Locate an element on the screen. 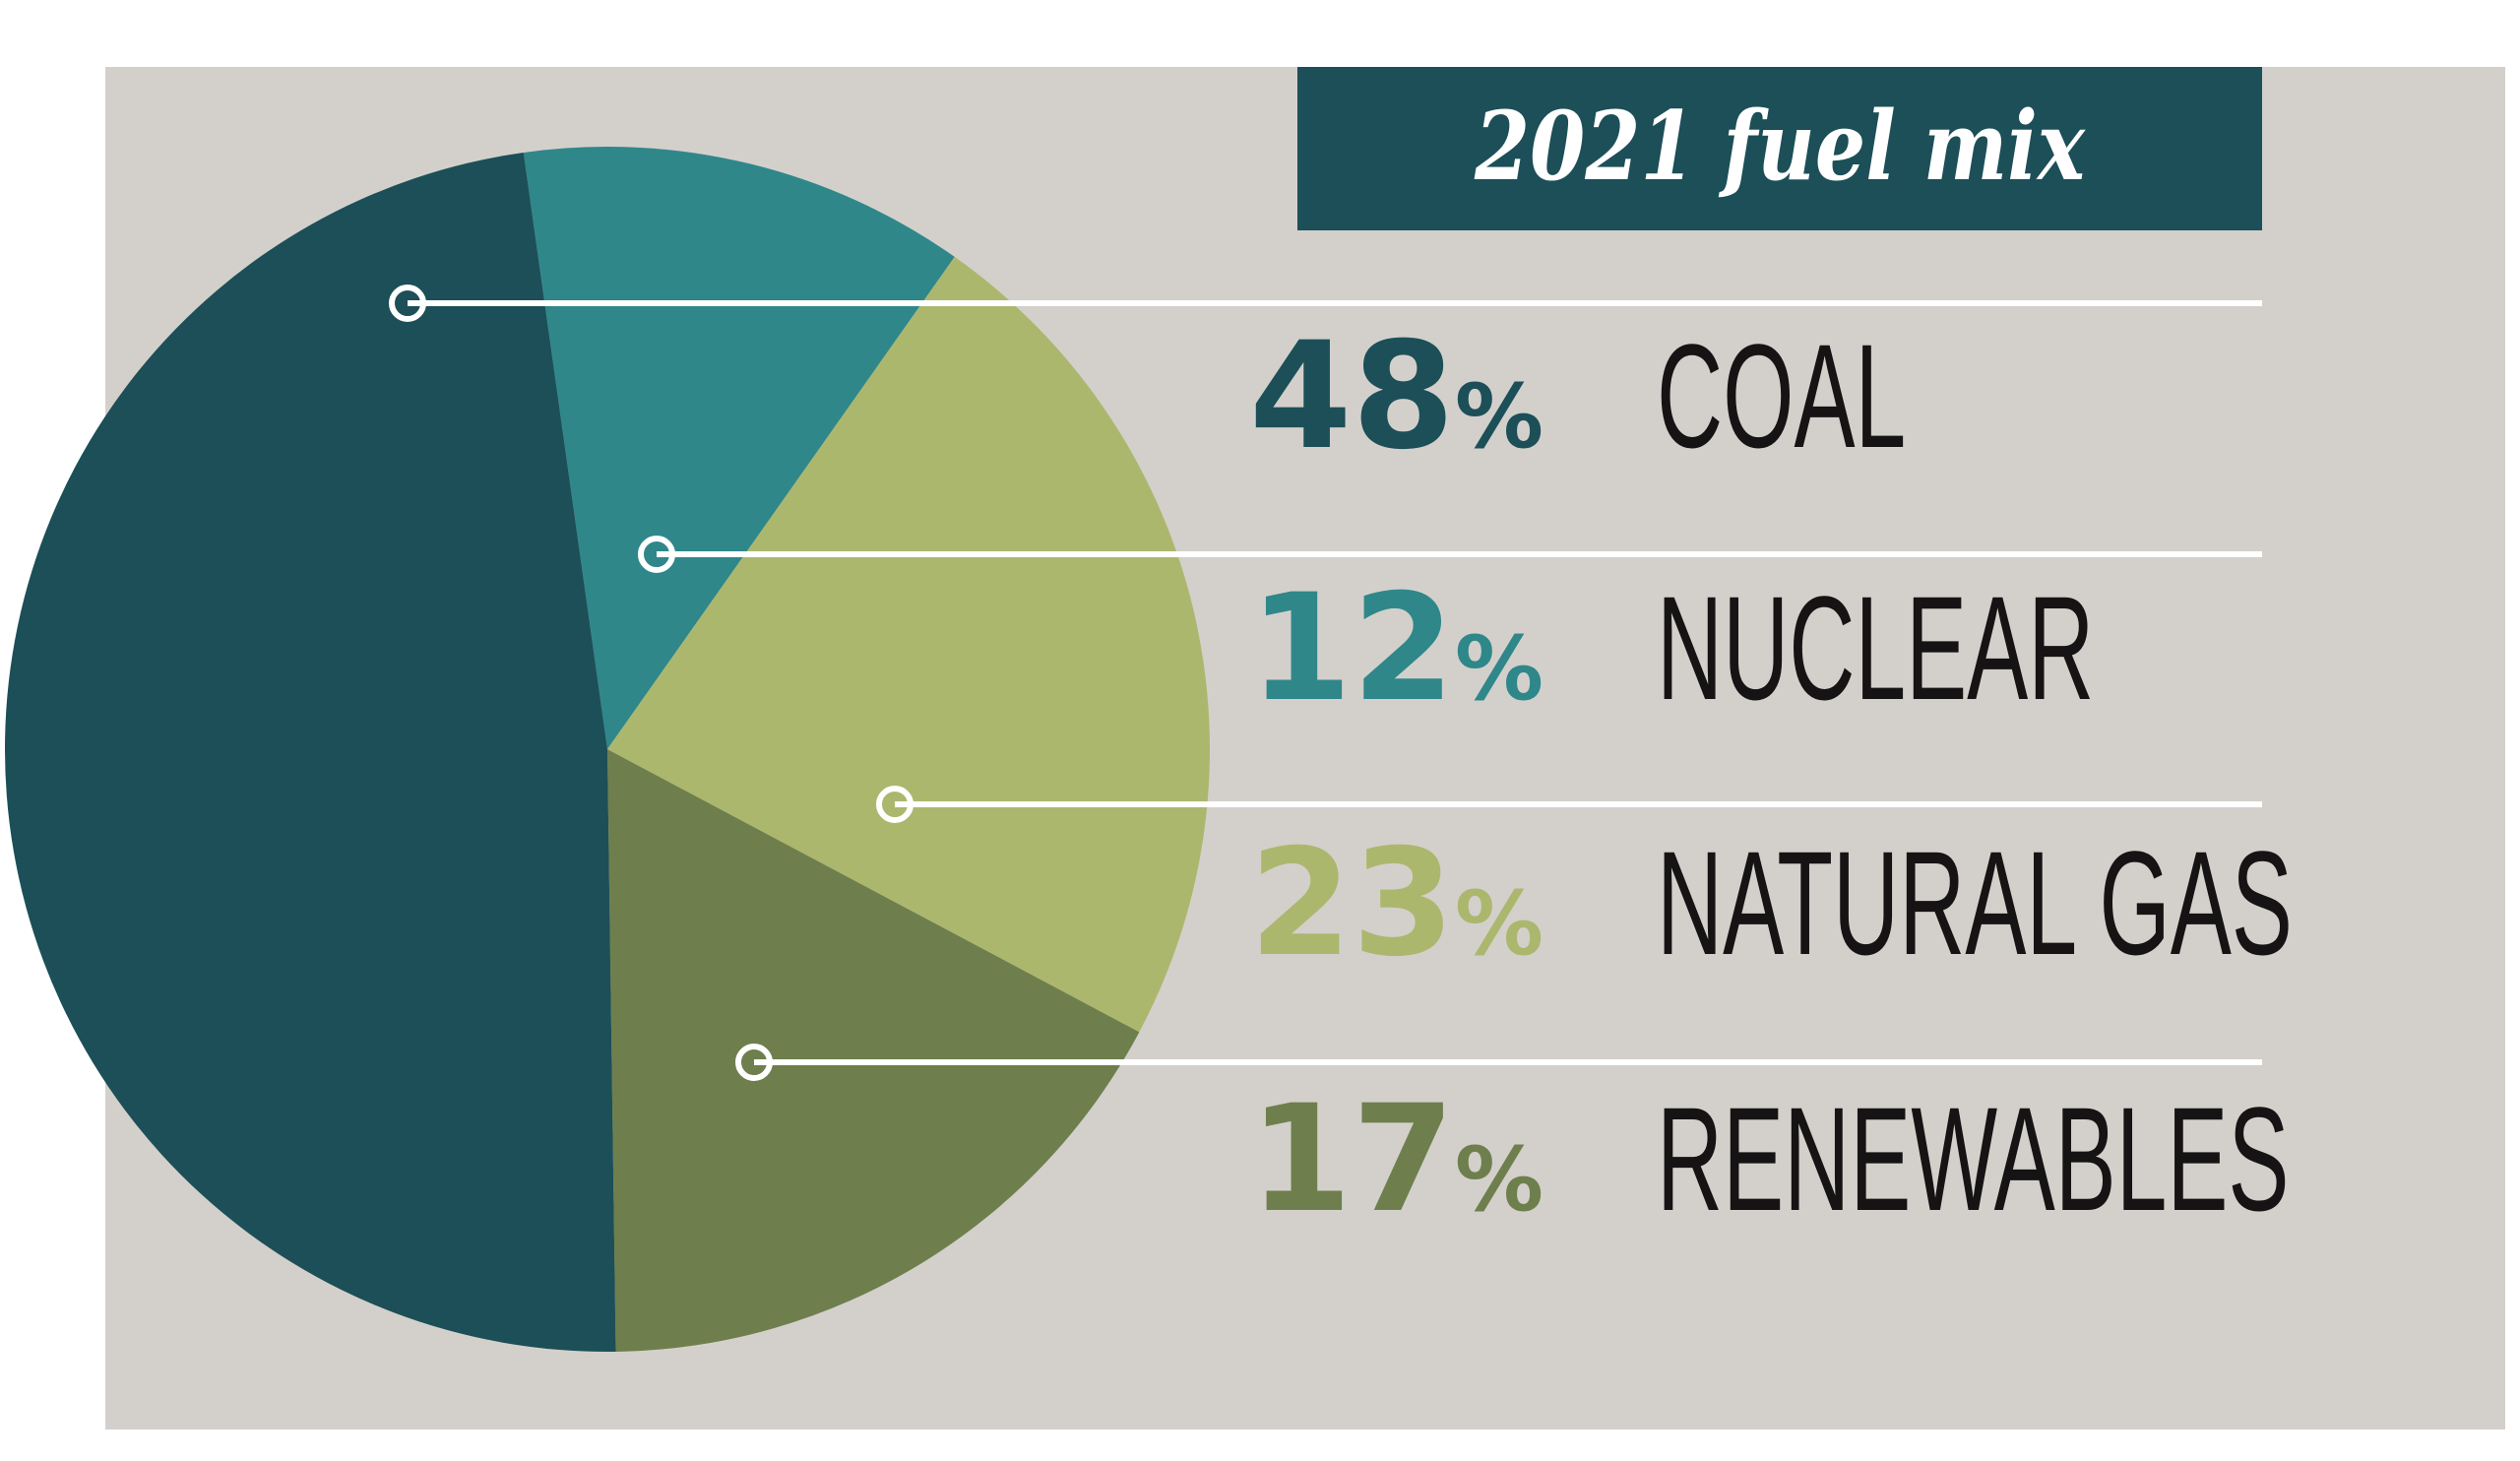 The width and height of the screenshot is (2520, 1461). pie-slice-renewables is located at coordinates (873, 1050).